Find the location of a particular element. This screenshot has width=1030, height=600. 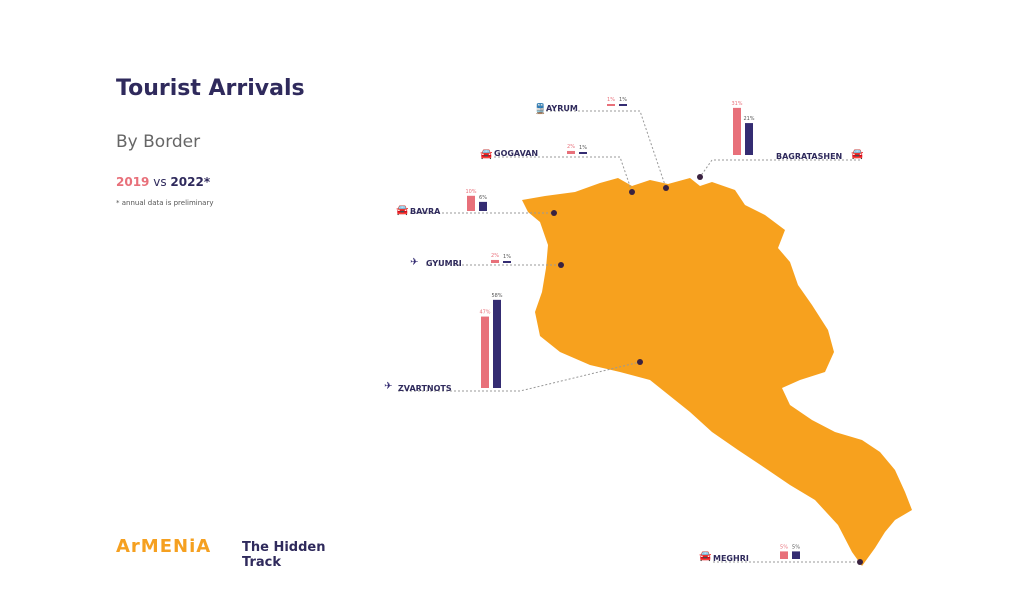

border-label: BAGRATASHEN is located at coordinates (809, 156).